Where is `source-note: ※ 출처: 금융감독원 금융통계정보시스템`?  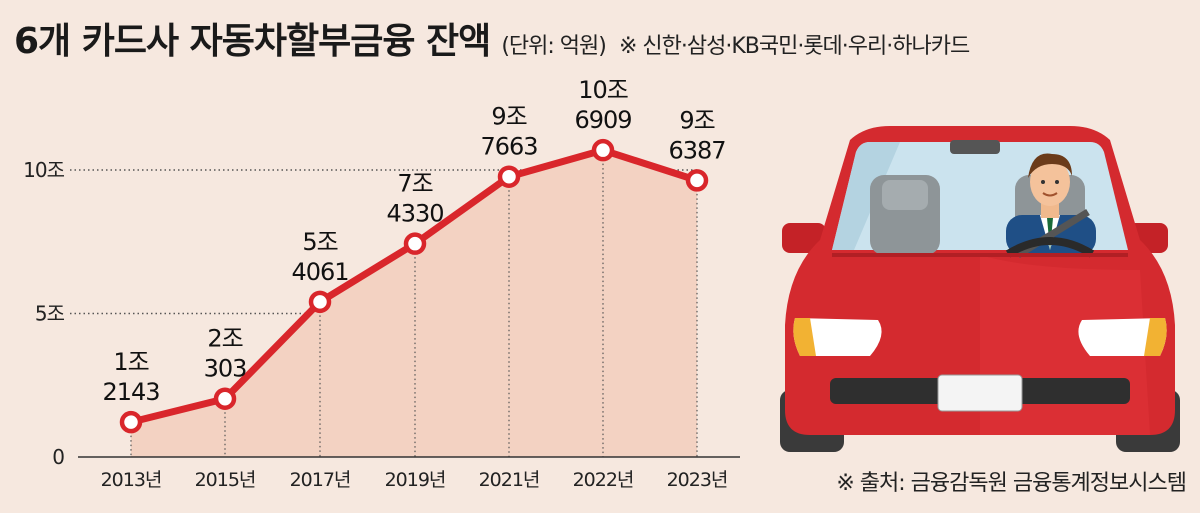 source-note: ※ 출처: 금융감독원 금융통계정보시스템 is located at coordinates (1011, 483).